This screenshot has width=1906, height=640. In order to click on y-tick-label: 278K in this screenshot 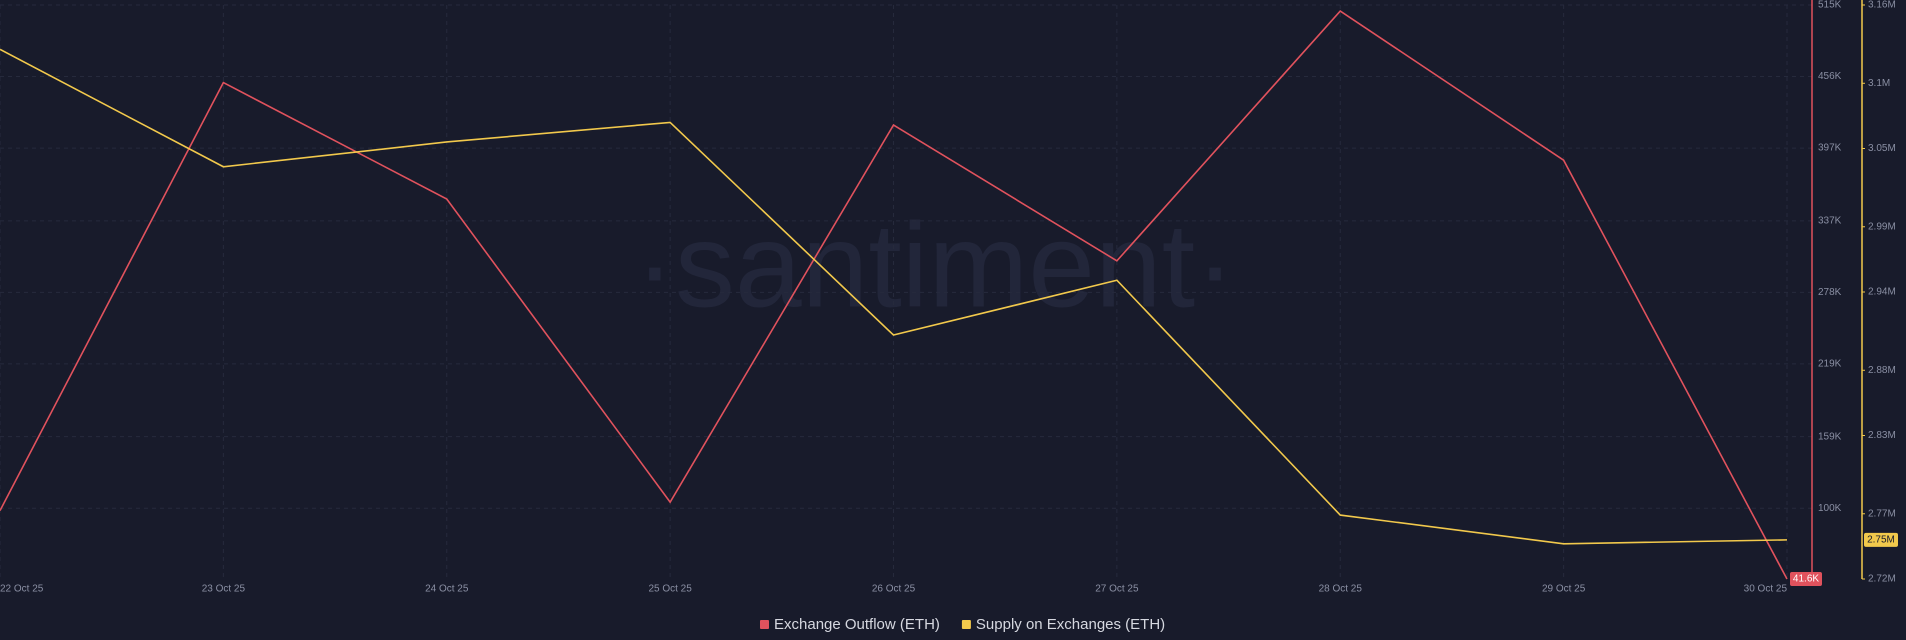, I will do `click(1830, 292)`.